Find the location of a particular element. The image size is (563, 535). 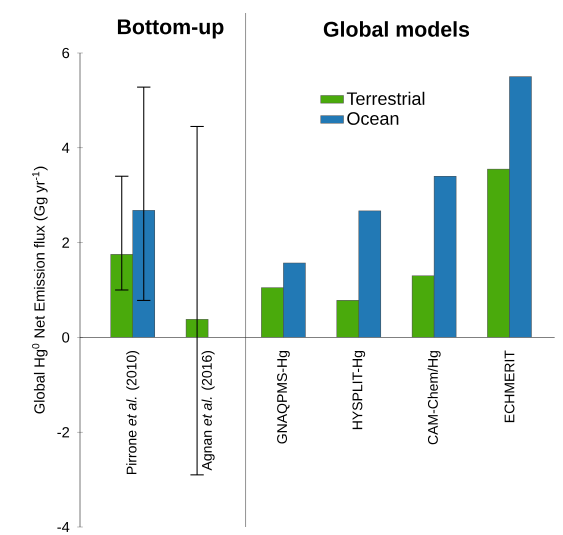

x-tick-label: Agnan et al. (2016) is located at coordinates (208, 410).